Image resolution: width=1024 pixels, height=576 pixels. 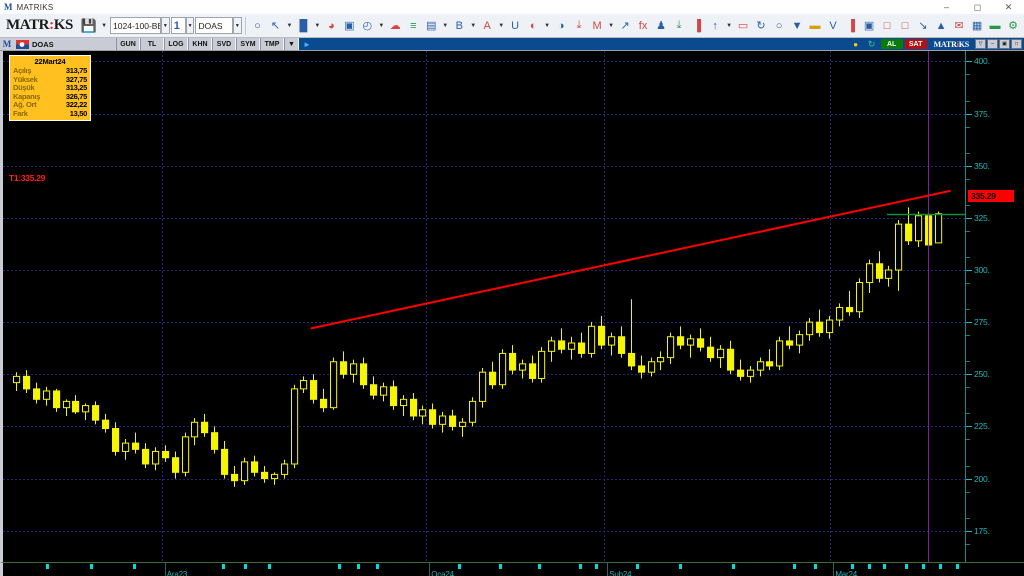 What do you see at coordinates (941, 25) in the screenshot?
I see `alarm-bell-icon: ▲` at bounding box center [941, 25].